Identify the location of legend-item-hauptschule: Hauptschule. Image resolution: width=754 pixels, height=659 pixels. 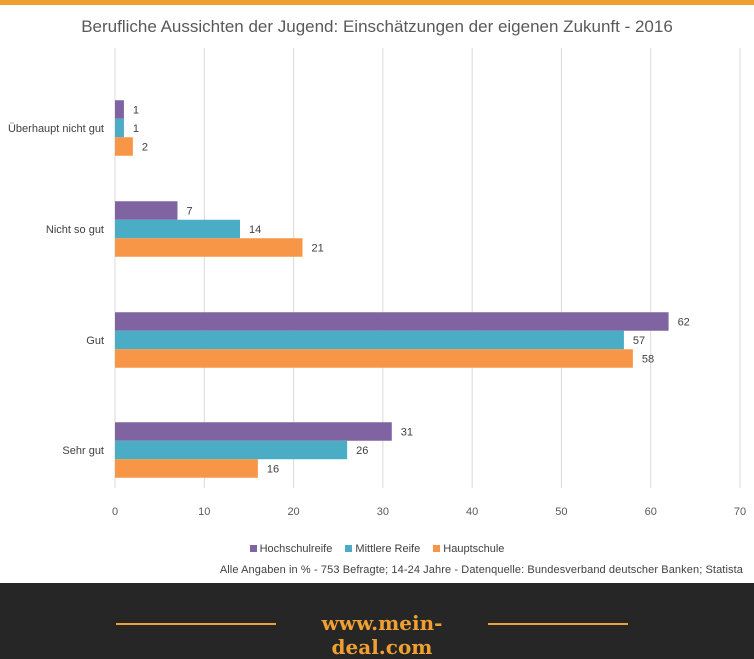
(468, 549).